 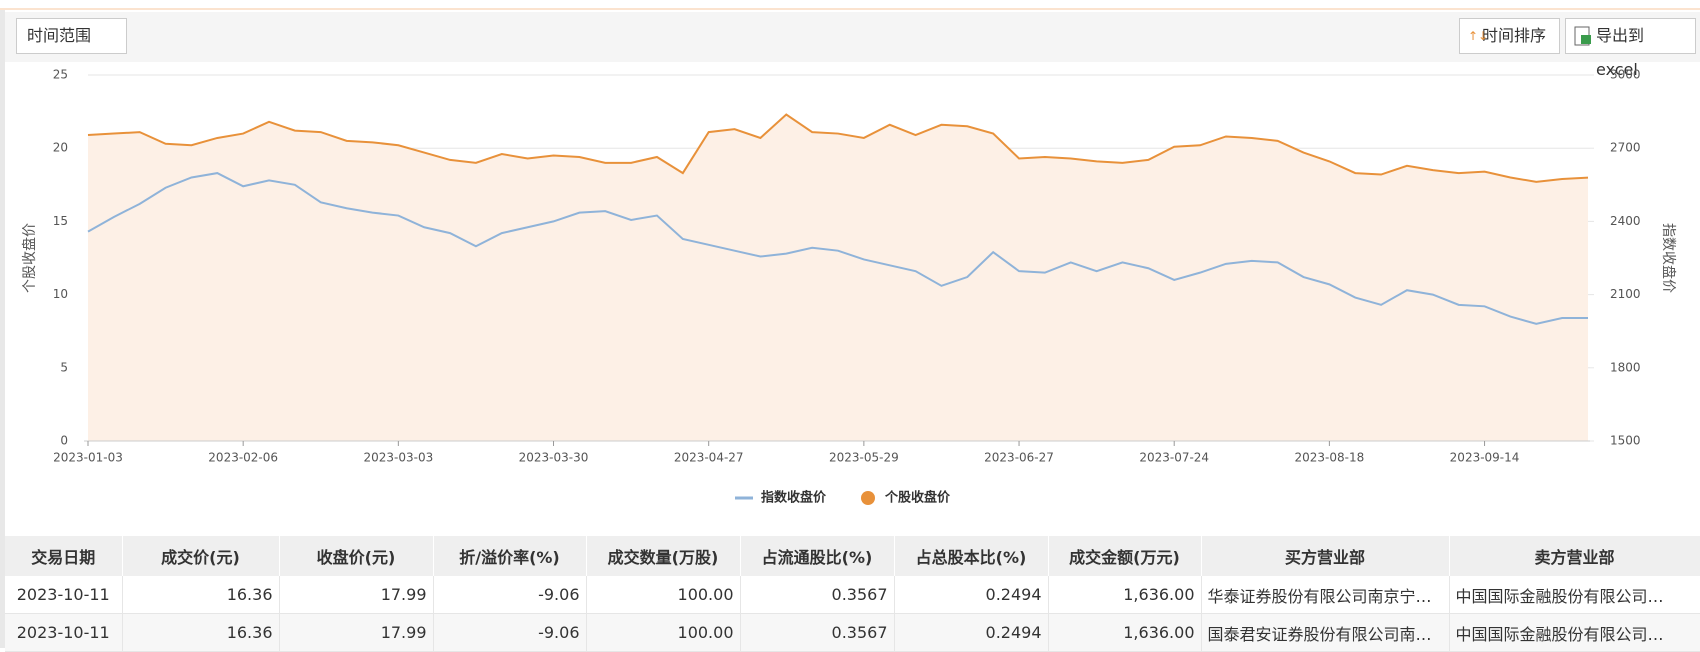 I want to click on y-tick-label: 10, so click(x=60, y=294).